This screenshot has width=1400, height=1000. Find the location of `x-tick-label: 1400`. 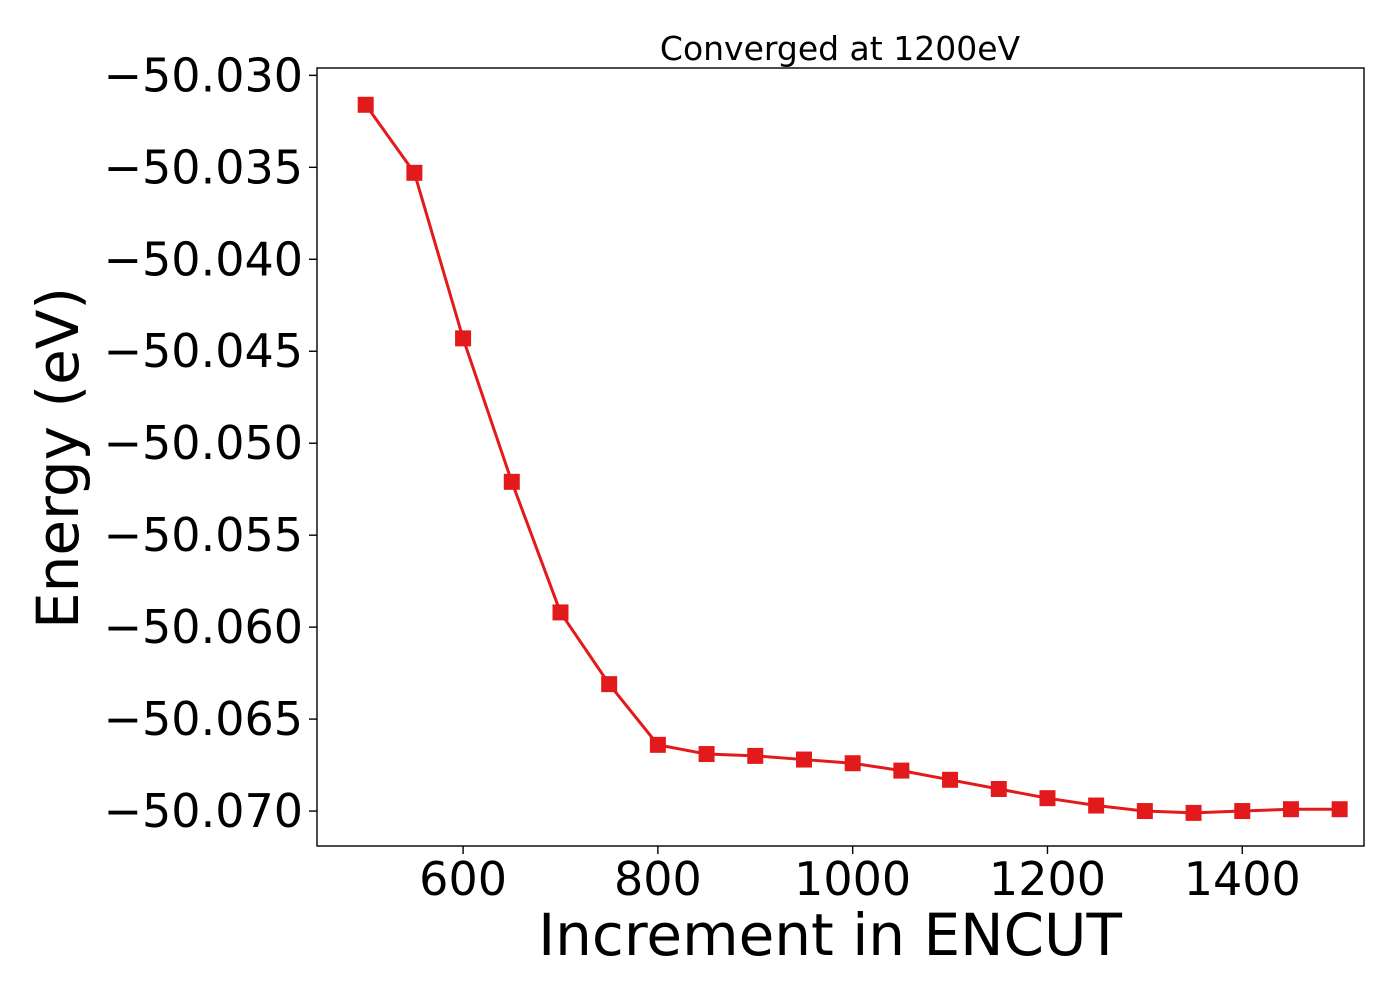

x-tick-label: 1400 is located at coordinates (1242, 879).